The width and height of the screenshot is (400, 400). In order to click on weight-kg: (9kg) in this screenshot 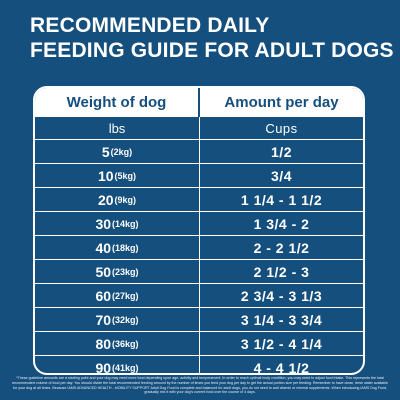, I will do `click(125, 199)`.